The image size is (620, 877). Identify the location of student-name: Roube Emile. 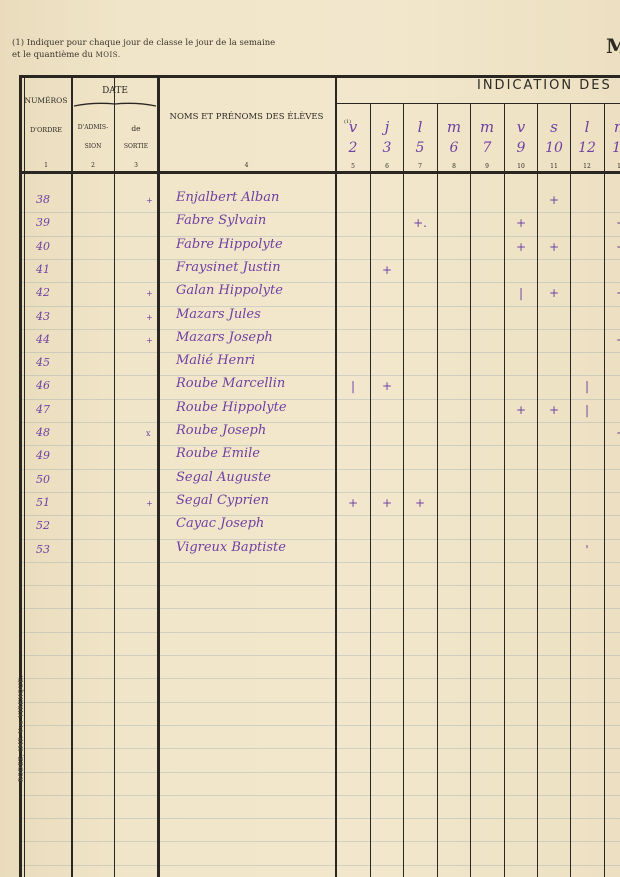
(218, 454).